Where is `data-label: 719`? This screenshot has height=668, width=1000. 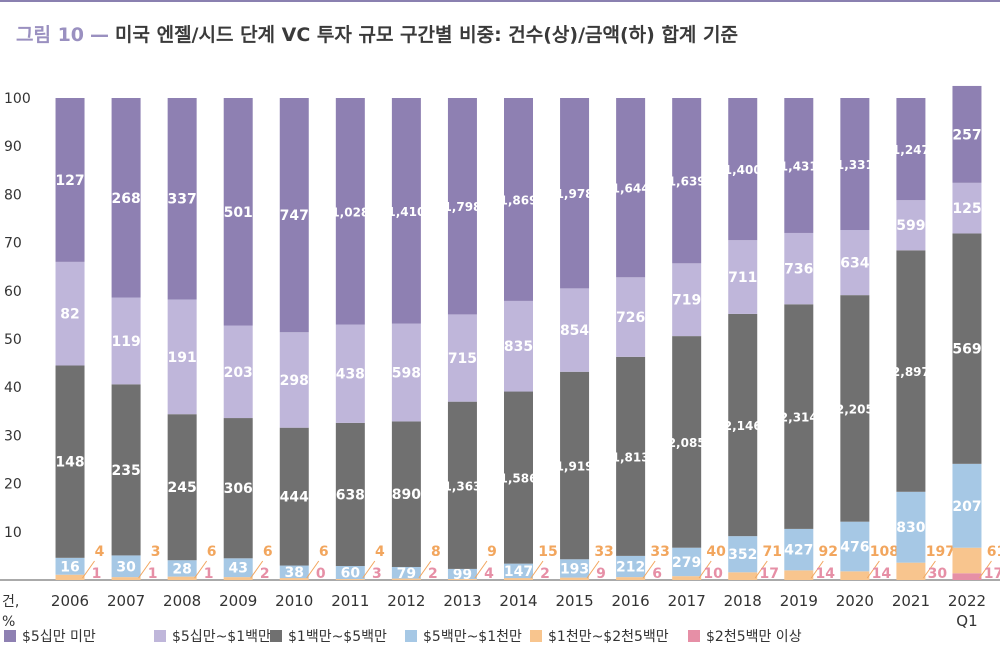 data-label: 719 is located at coordinates (686, 301).